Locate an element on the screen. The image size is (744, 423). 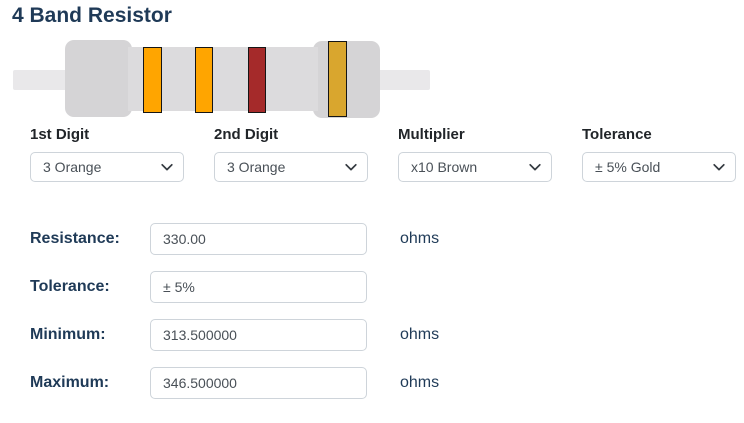
multiplier-column: Multiplier x10 Brown is located at coordinates (475, 154).